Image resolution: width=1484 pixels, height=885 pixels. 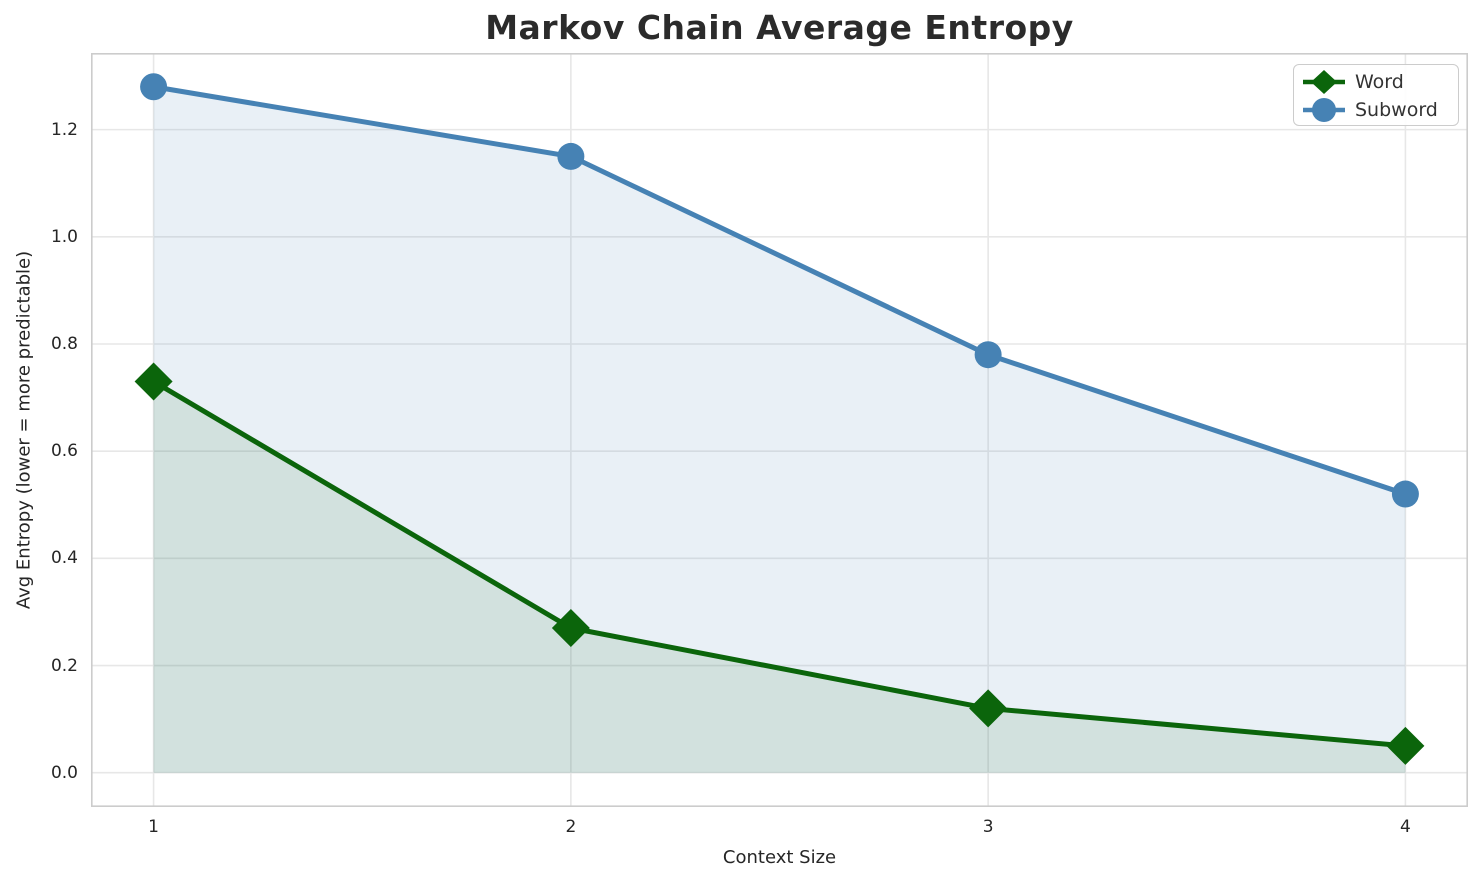 I want to click on chart-title: Markov Chain Average Entropy, so click(x=779, y=27).